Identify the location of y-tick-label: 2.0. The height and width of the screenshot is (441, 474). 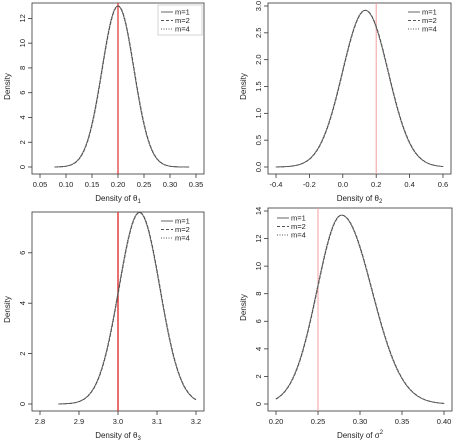
(258, 59).